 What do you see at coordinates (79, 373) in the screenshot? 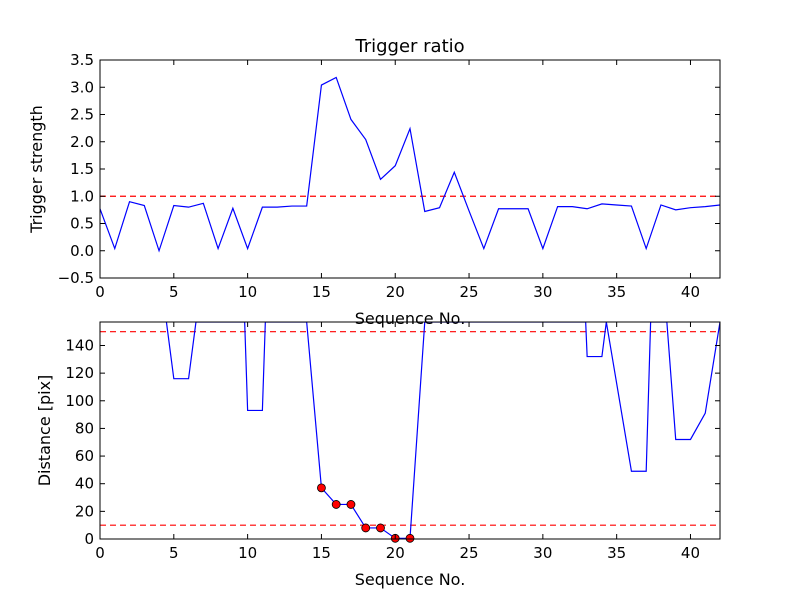
I see `y-tick-label: 120` at bounding box center [79, 373].